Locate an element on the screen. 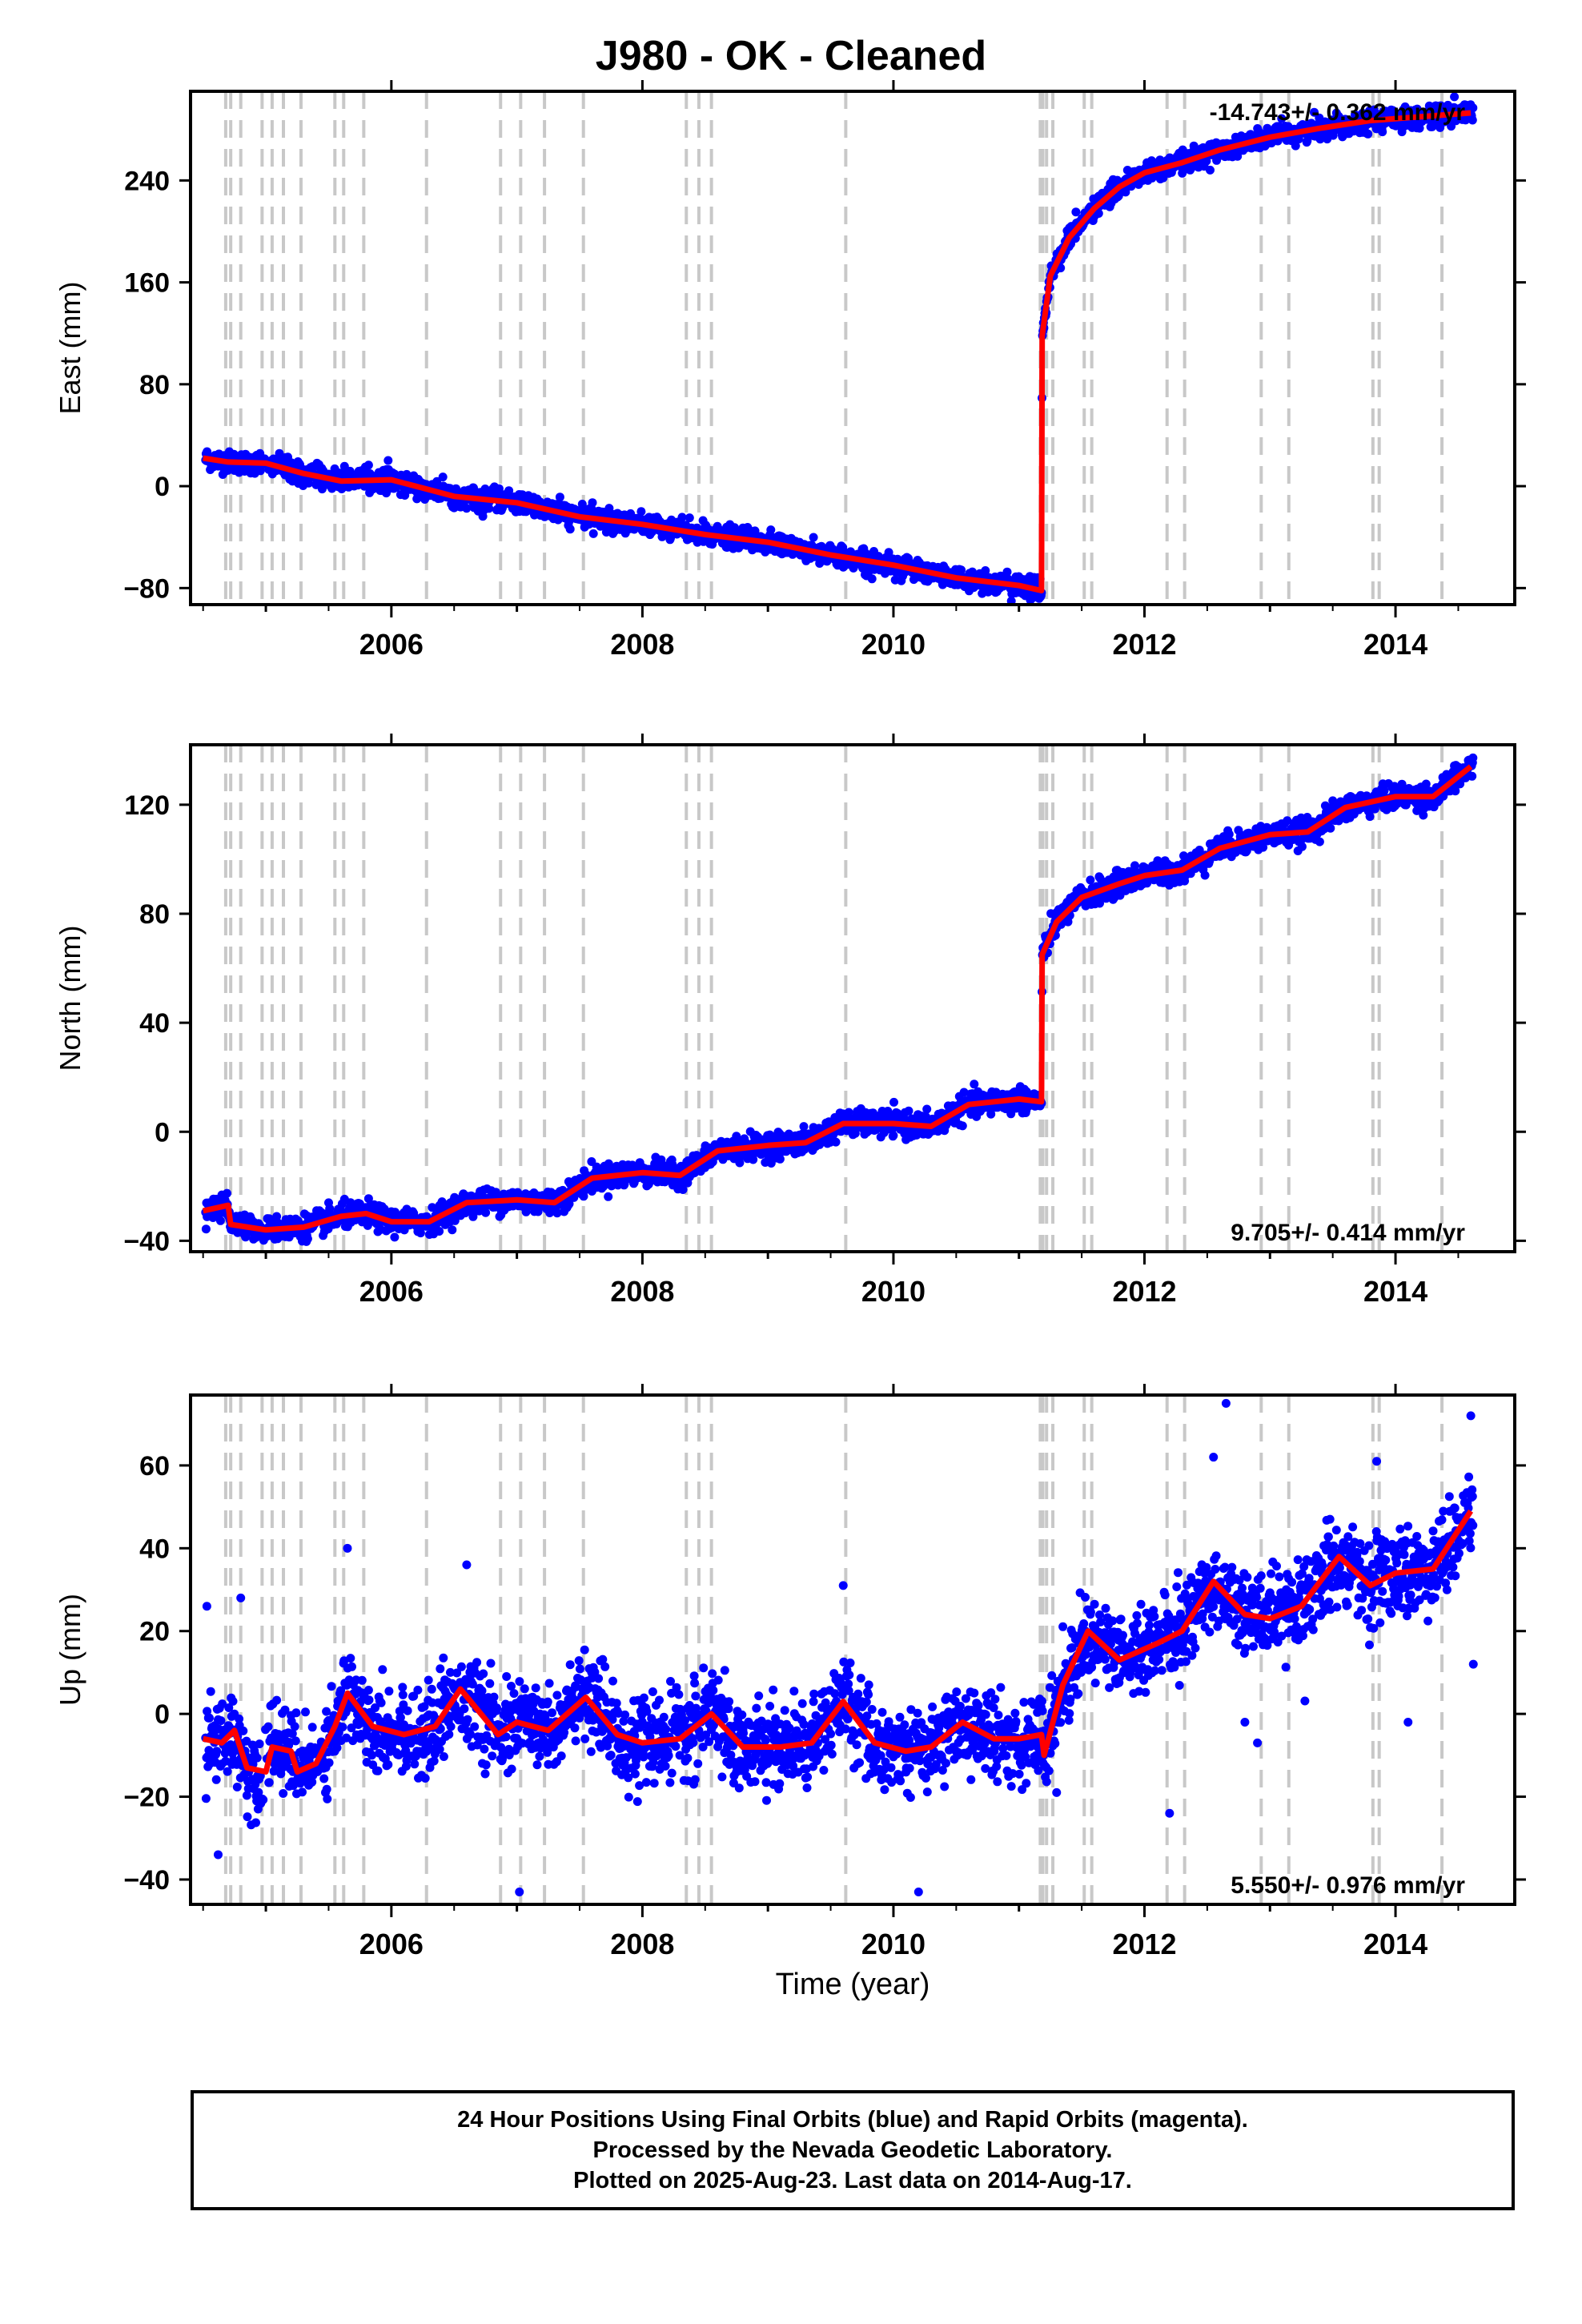 The image size is (1582, 2324). x-tick-label: 2014 is located at coordinates (1395, 644).